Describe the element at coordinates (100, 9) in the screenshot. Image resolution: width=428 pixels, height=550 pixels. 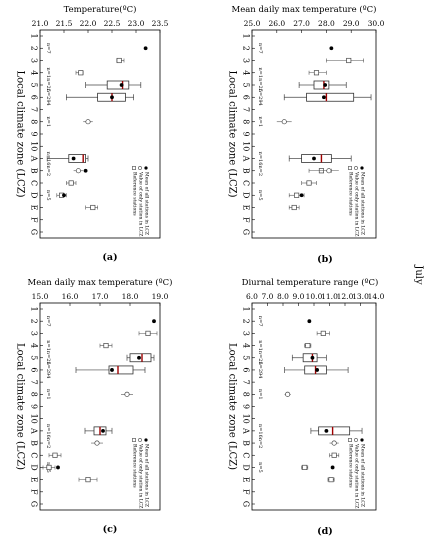
I see `y-axis-title: Temperature(ºC)` at that location.